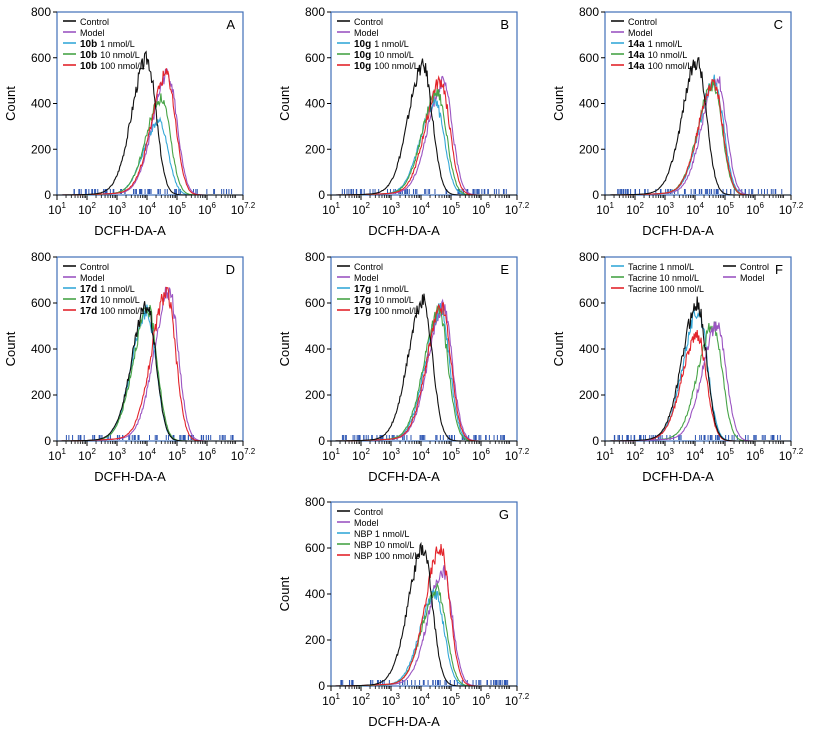 The height and width of the screenshot is (730, 821). I want to click on legend-dose: 10 nmol/L, so click(668, 55).